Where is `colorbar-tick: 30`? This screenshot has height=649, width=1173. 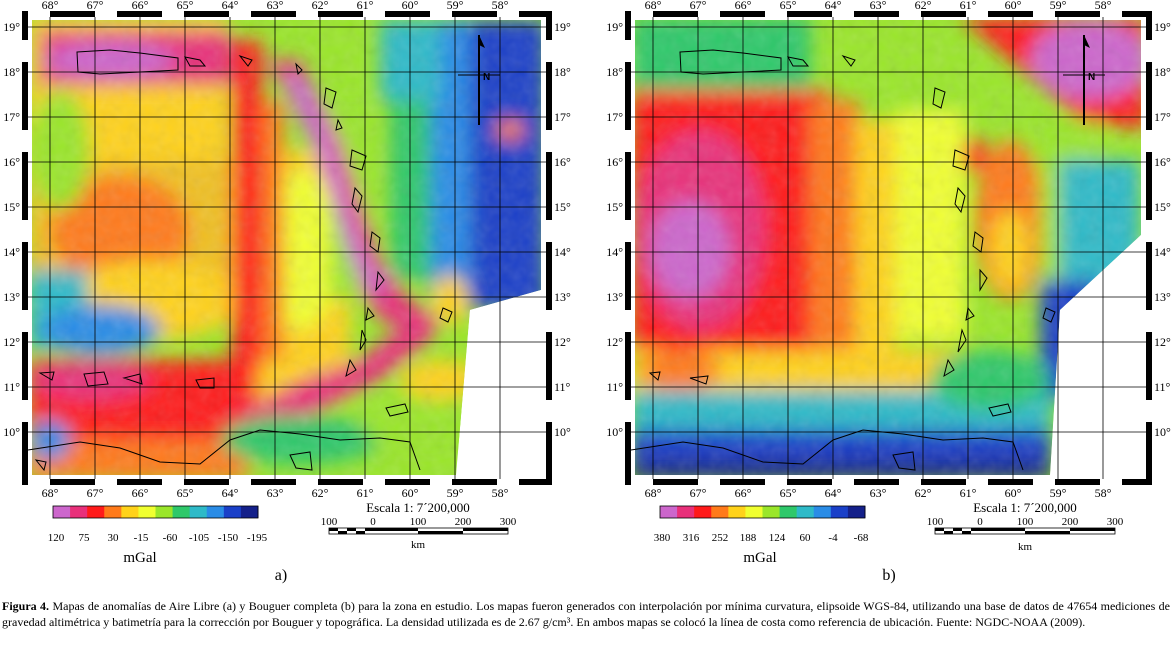 colorbar-tick: 30 is located at coordinates (114, 538).